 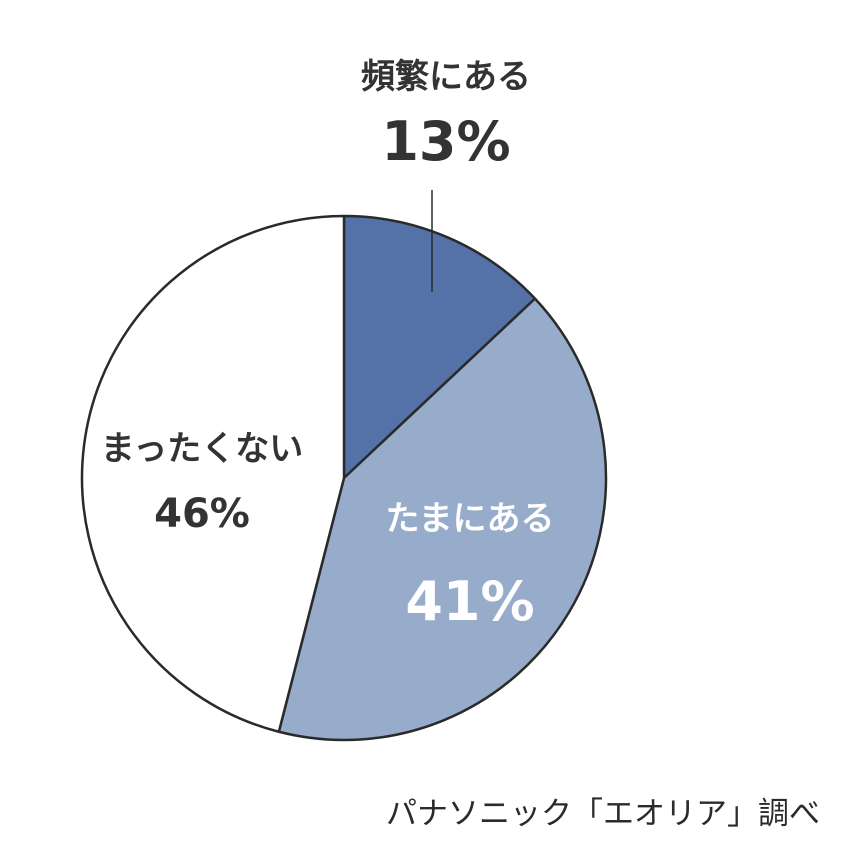 I want to click on slice-value-3: 46%, so click(x=202, y=514).